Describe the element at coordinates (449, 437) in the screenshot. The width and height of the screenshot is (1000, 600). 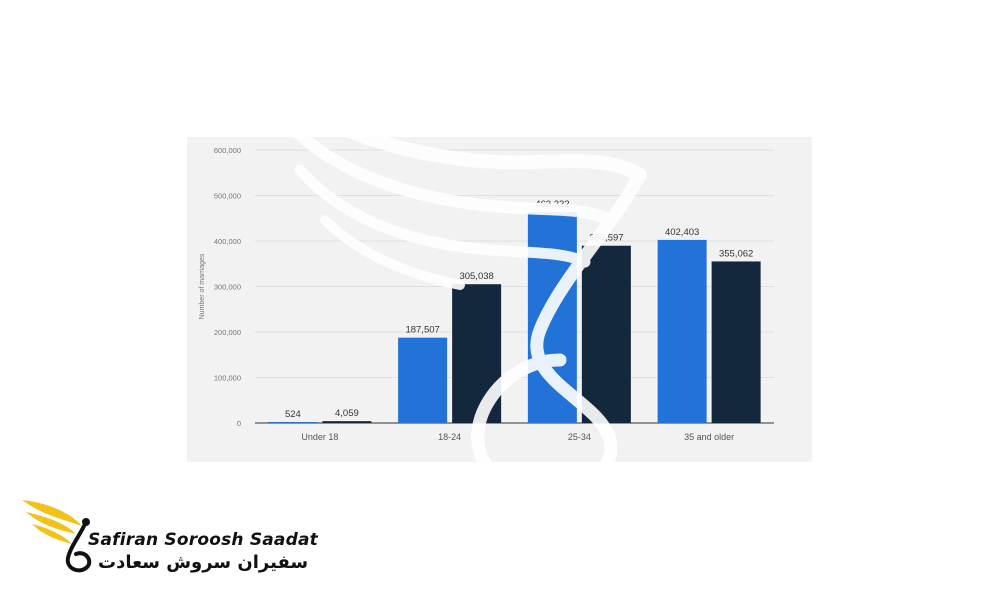
I see `x-tick-label: 18-24` at that location.